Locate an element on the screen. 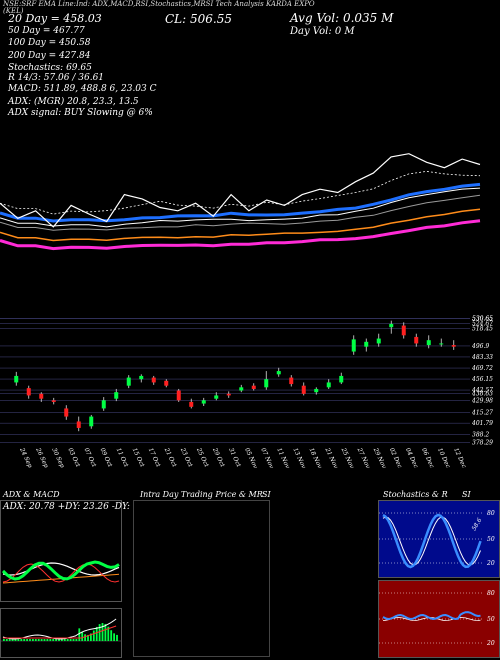  rsi-label: R 14/3: 57.06 / 36.61 is located at coordinates (56, 78).